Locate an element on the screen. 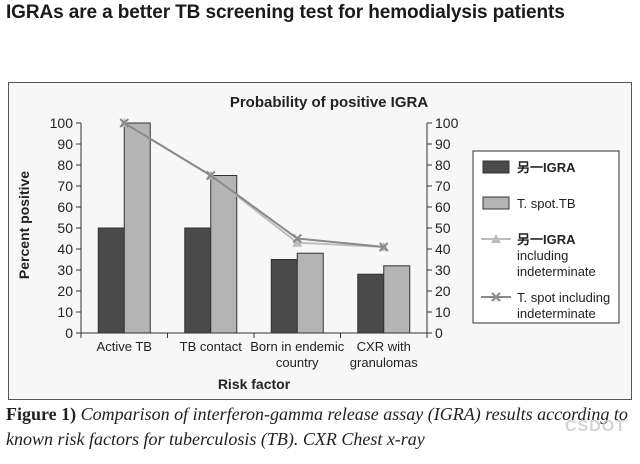  x-tick-label: granulomas is located at coordinates (384, 362).